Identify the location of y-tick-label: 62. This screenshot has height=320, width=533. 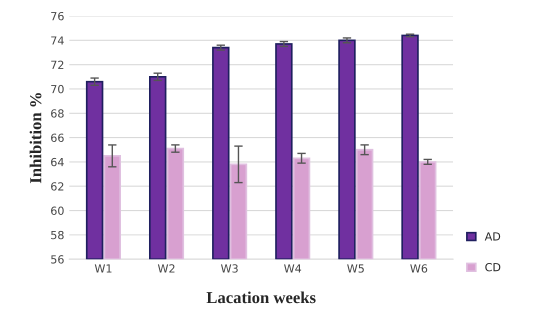
(57, 186).